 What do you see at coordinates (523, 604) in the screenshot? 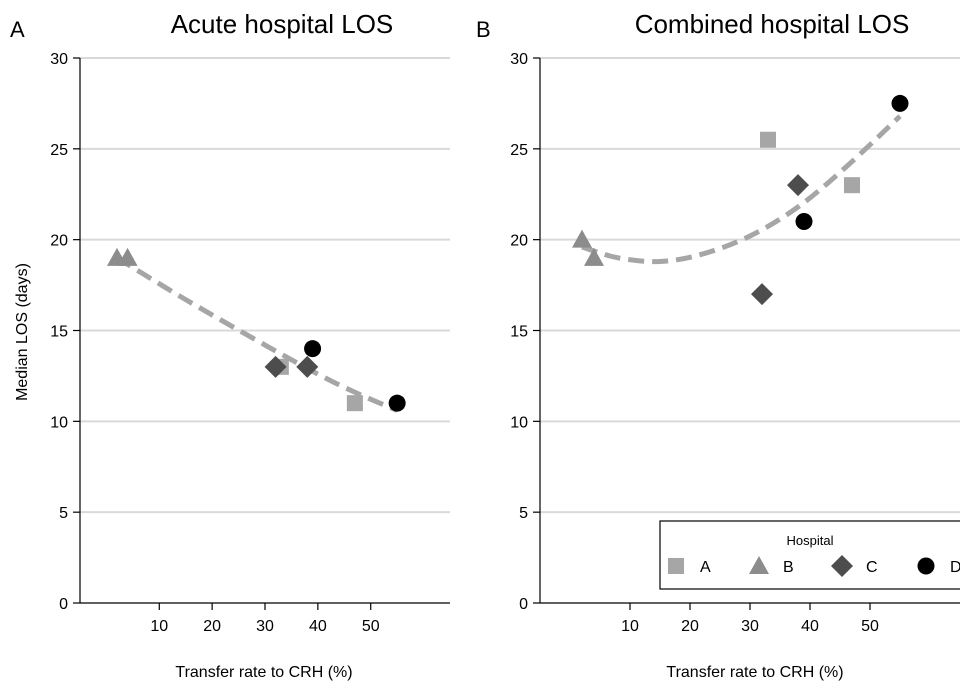
I see `panel-b-y-tick-label: 0` at bounding box center [523, 604].